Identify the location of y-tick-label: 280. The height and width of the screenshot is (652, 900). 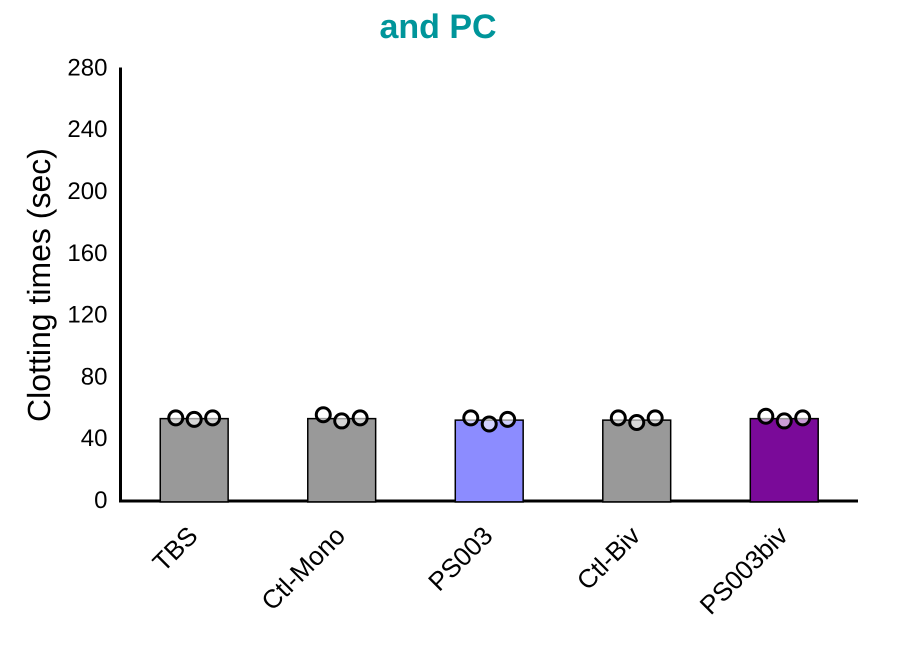
(87, 68).